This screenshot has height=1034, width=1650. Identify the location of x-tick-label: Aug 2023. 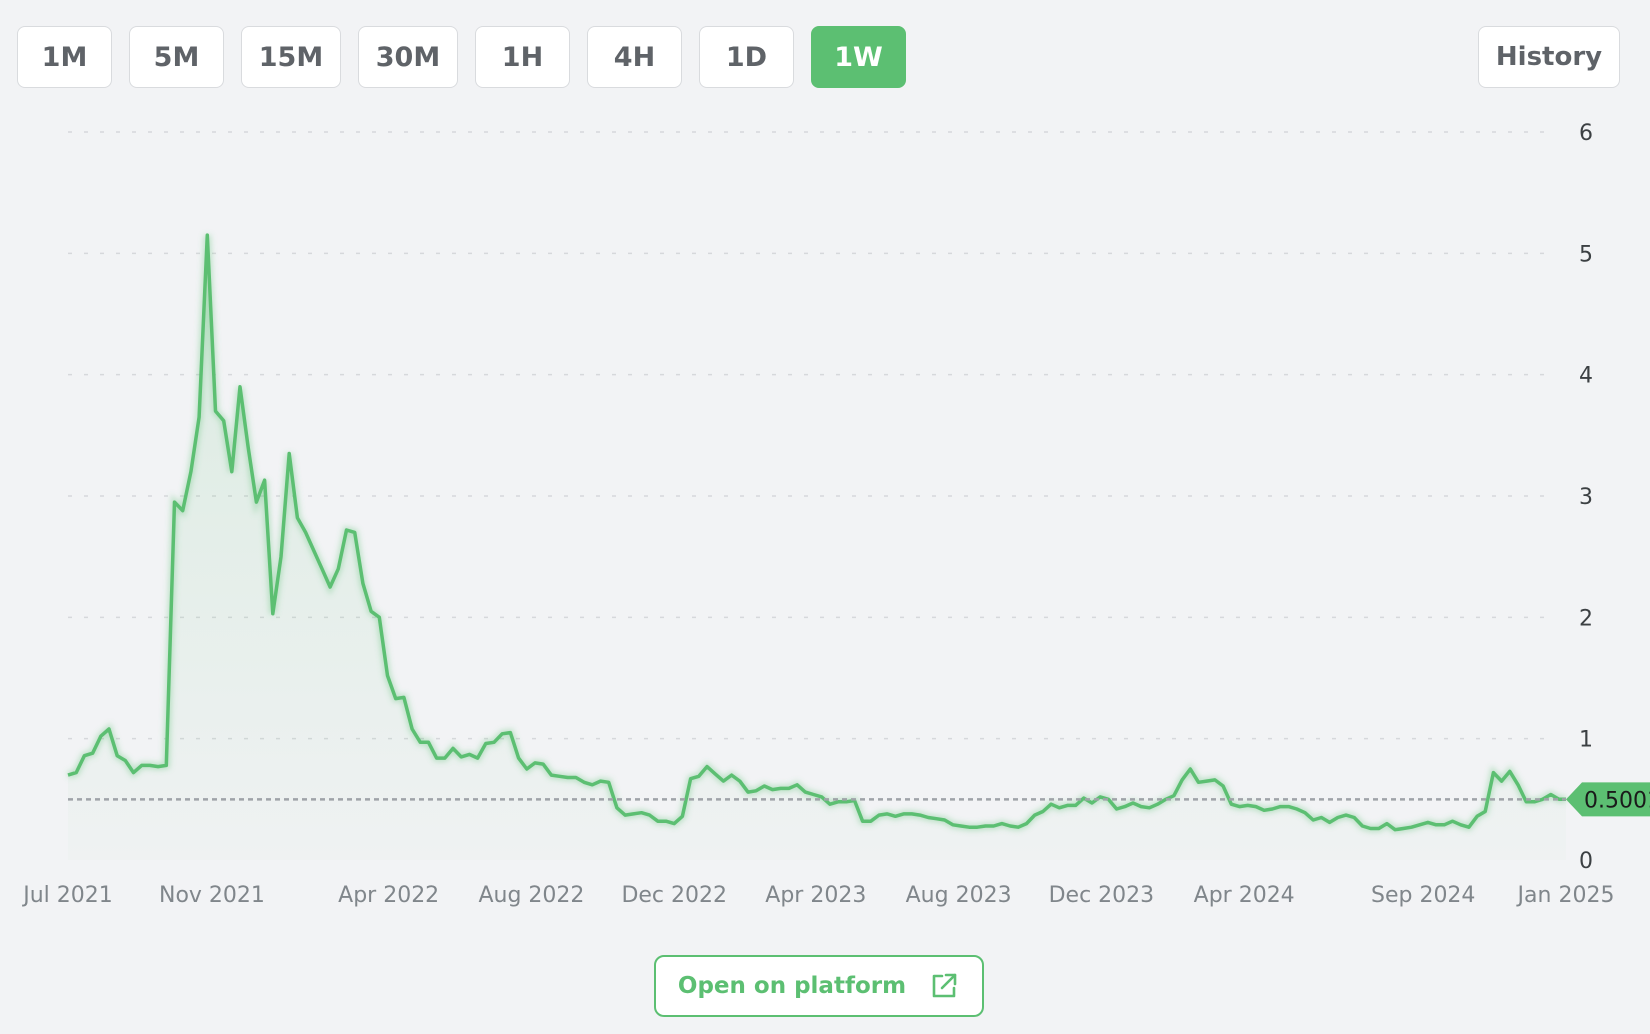
(959, 895).